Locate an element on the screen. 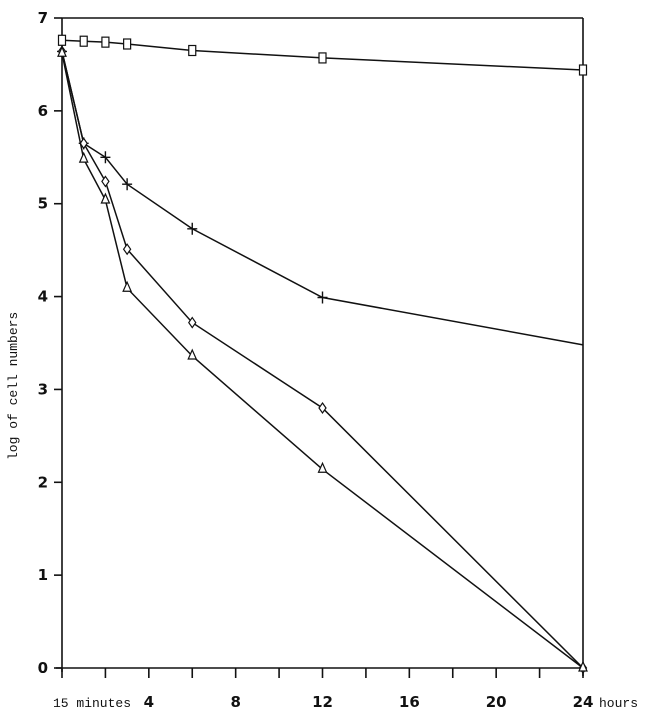 The width and height of the screenshot is (650, 725). x-axis-unit-label: hours is located at coordinates (618, 703).